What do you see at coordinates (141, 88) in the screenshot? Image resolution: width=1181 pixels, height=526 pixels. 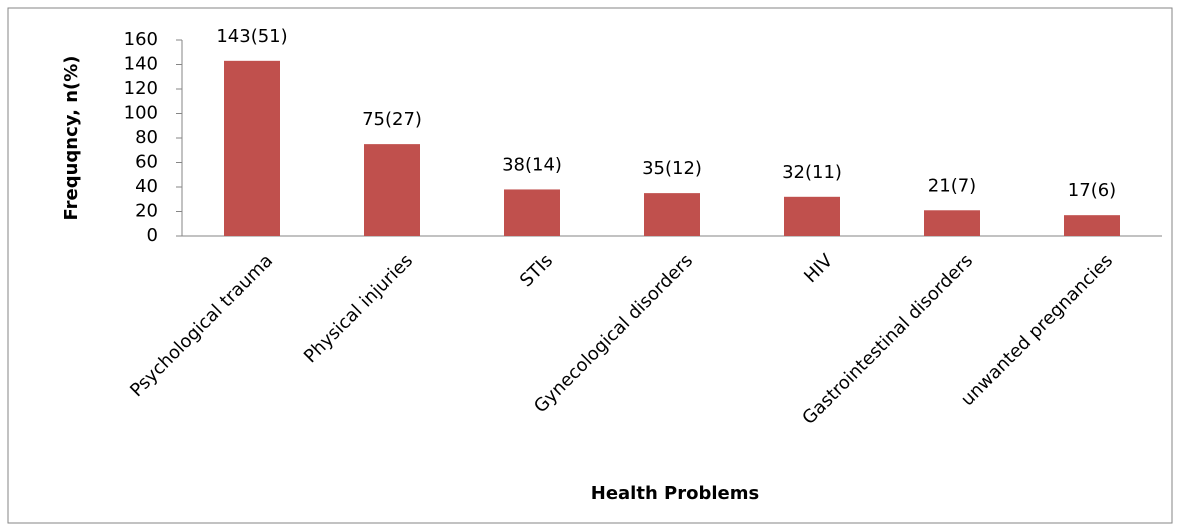 I see `y-tick-label: 120` at bounding box center [141, 88].